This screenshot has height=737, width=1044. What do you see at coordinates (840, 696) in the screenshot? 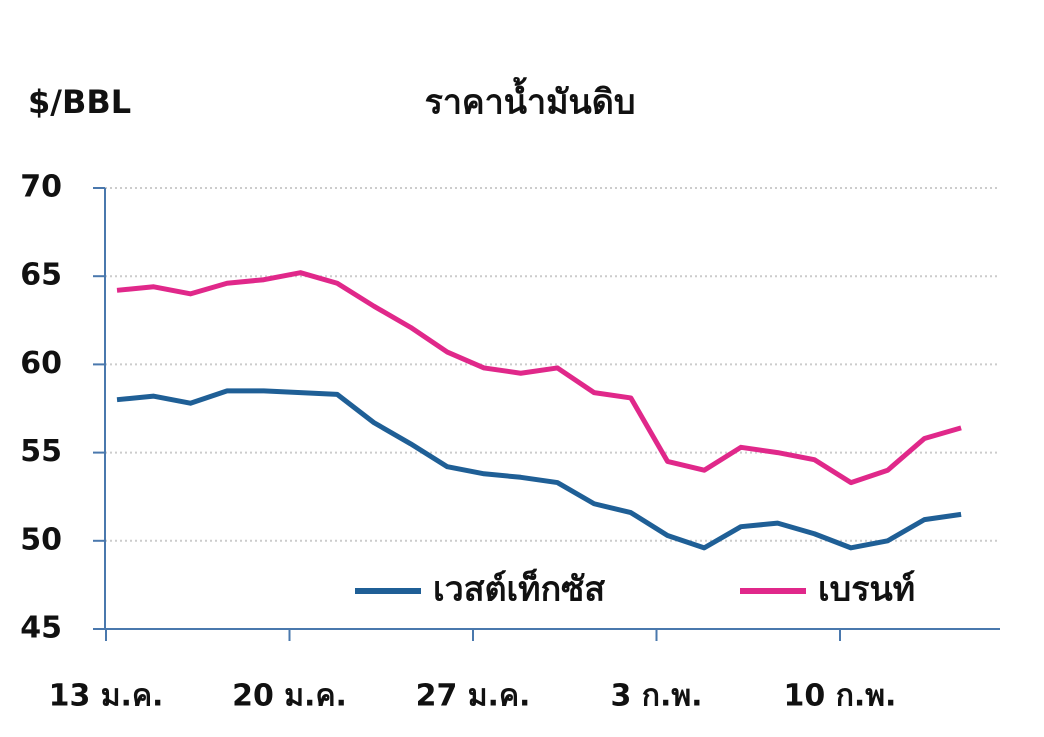
I see `x-tick-label: 10 ก.พ.` at bounding box center [840, 696].